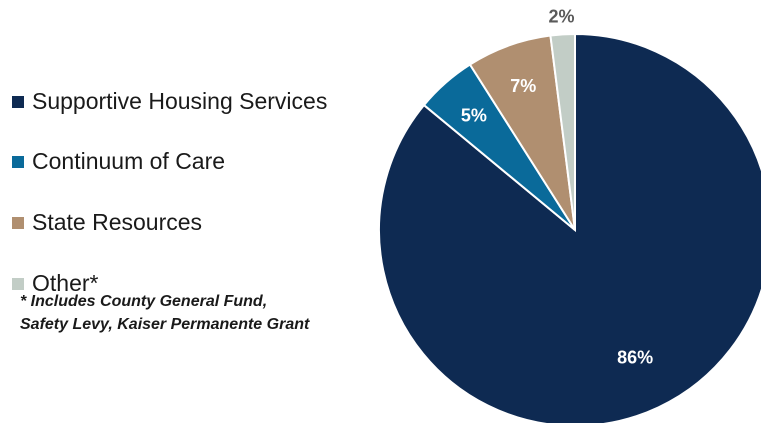 The image size is (761, 423). I want to click on pie-slice-other, so click(562, 131).